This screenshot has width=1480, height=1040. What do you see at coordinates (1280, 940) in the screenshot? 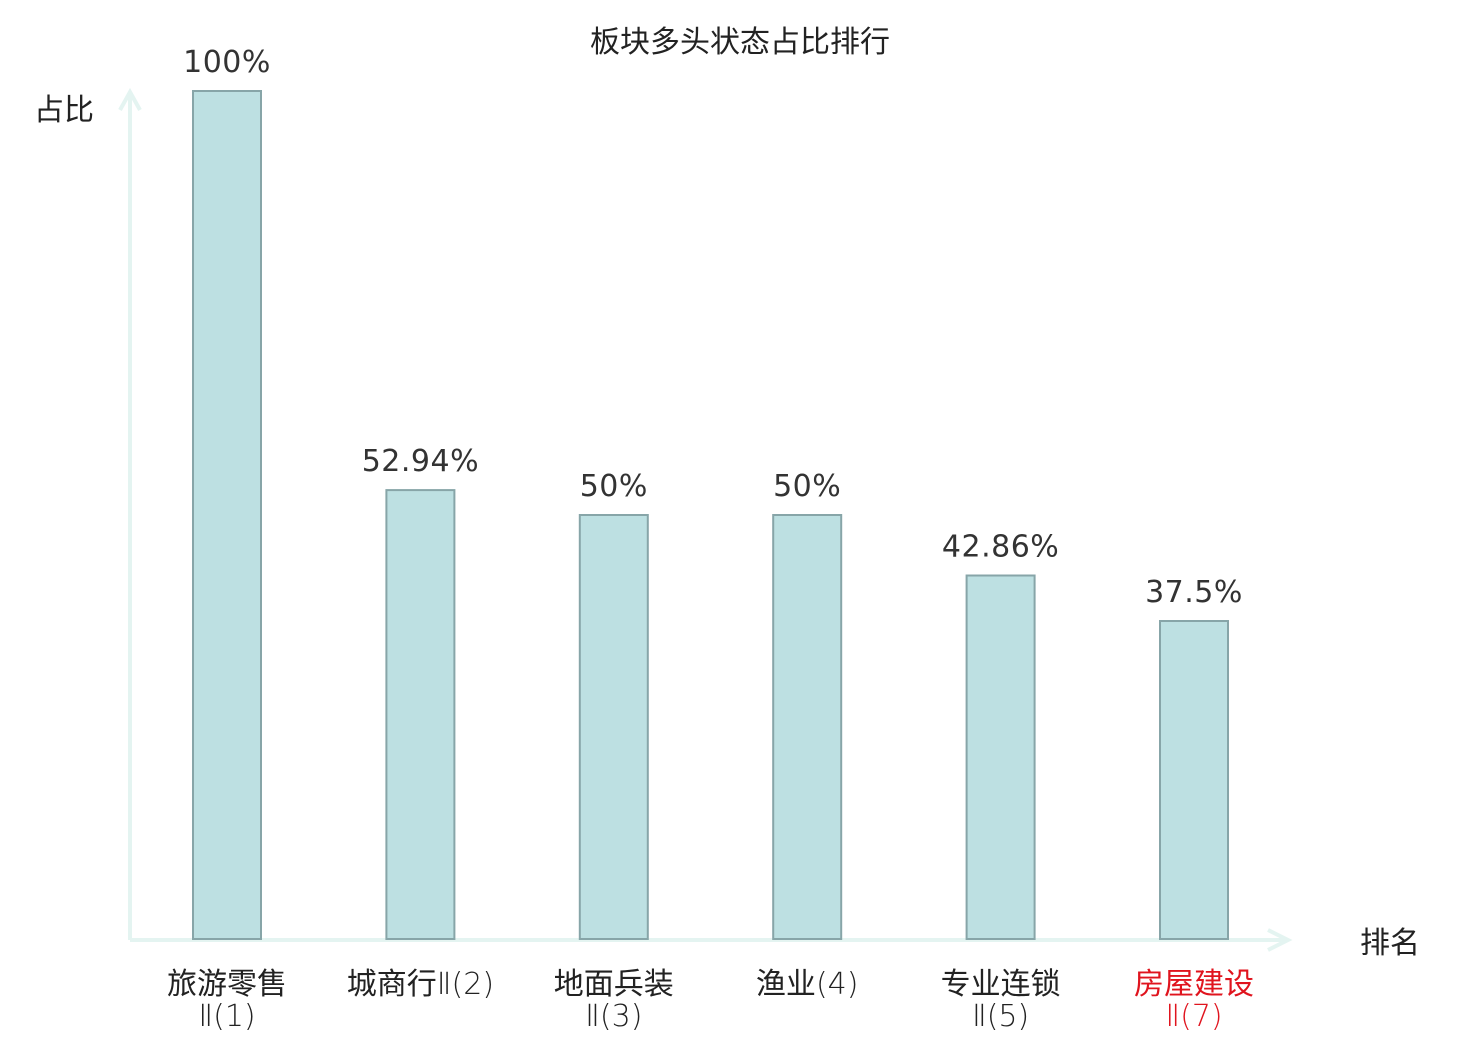
I see `x-axis-arrow-icon` at bounding box center [1280, 940].